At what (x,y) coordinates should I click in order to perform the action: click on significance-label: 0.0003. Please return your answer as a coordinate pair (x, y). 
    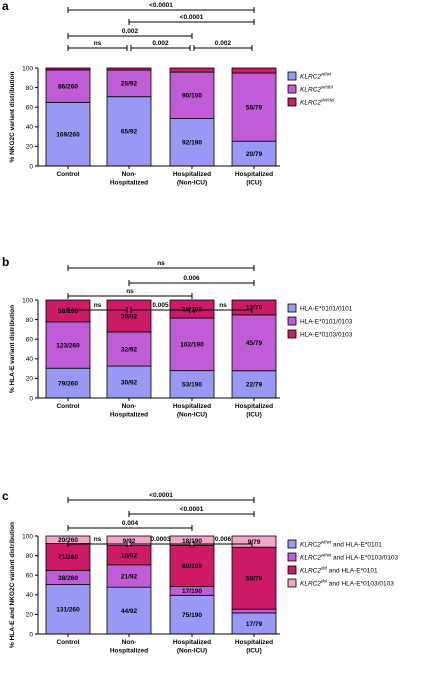
    Looking at the image, I should click on (161, 539).